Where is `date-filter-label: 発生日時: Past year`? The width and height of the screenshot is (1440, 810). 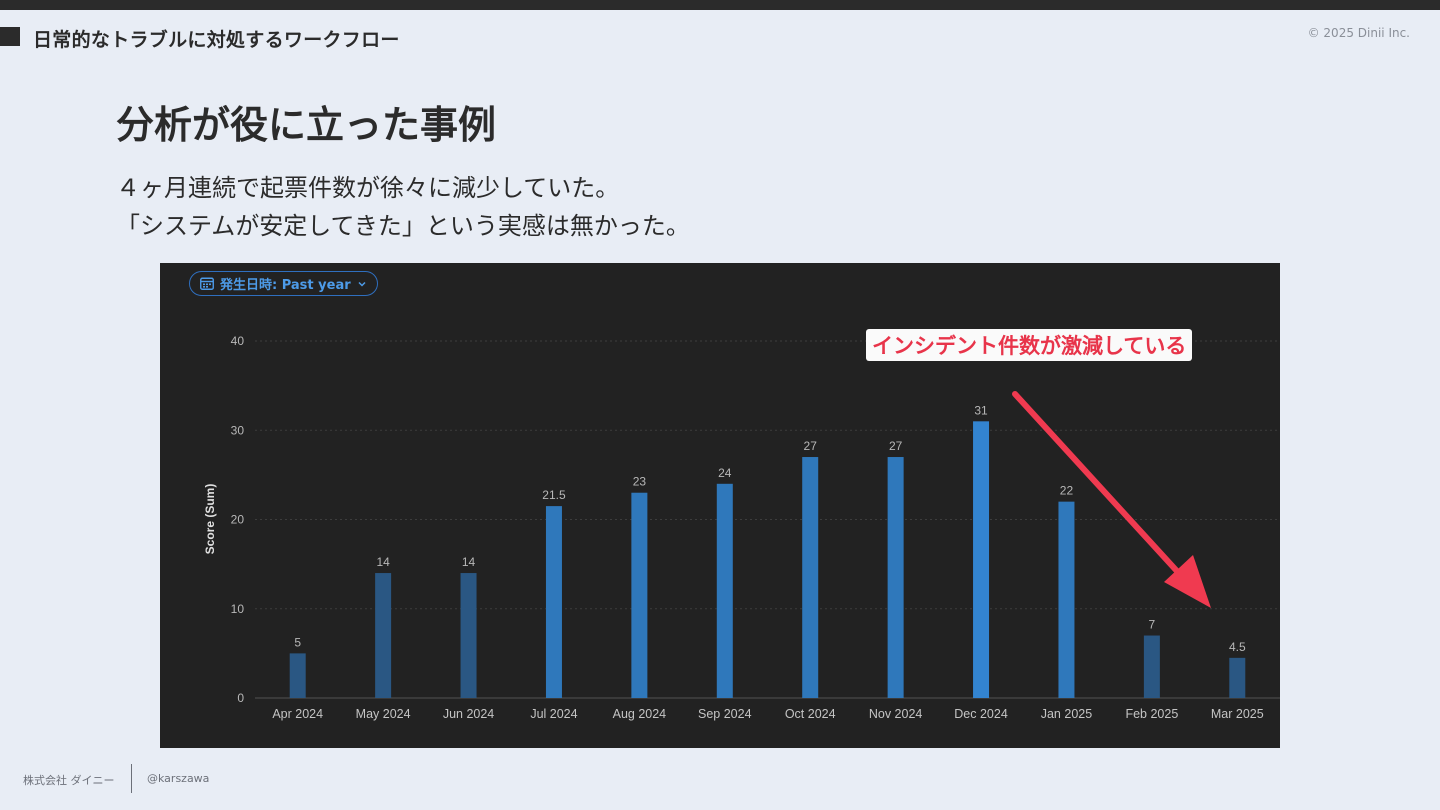
date-filter-label: 発生日時: Past year is located at coordinates (285, 285).